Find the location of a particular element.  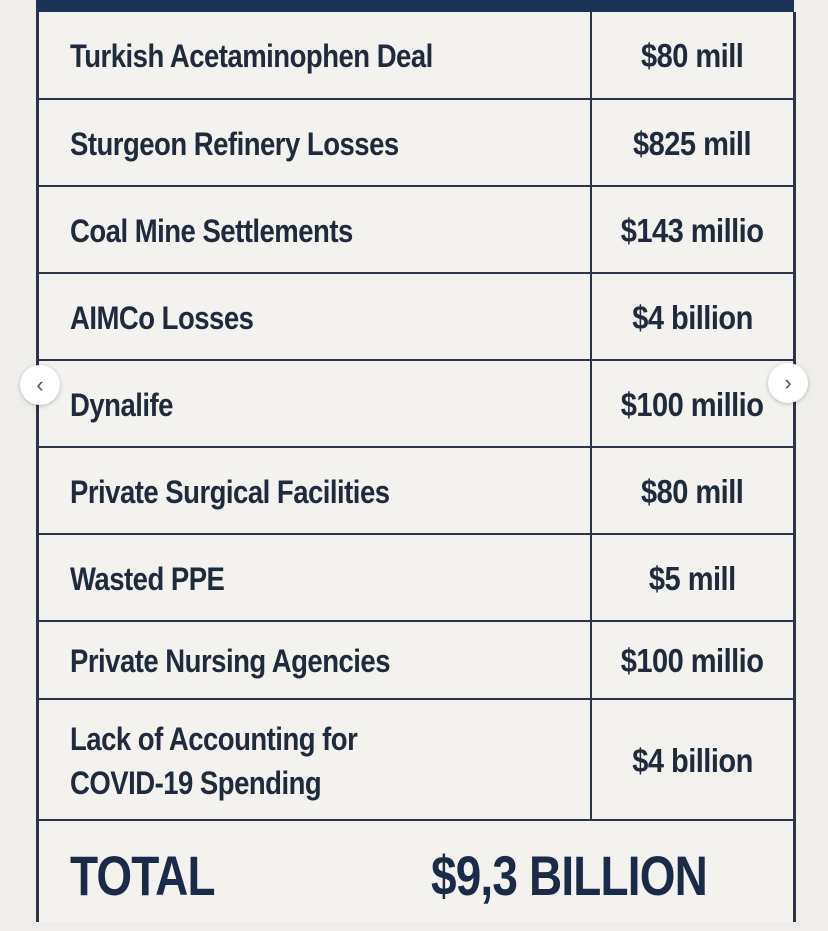

table-row: Coal Mine Settlements $143 millio is located at coordinates (416, 229).